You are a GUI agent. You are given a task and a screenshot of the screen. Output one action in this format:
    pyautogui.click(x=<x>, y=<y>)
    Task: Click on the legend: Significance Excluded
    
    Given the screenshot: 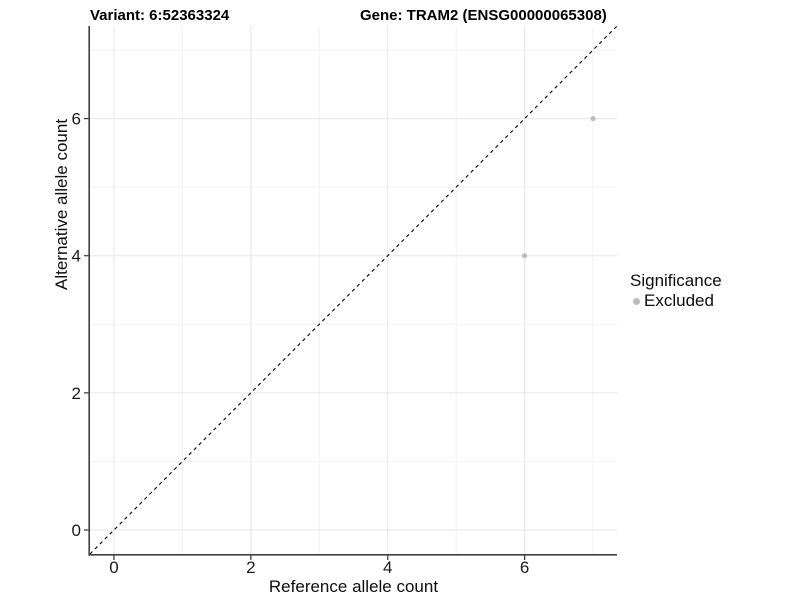 What is the action you would take?
    pyautogui.click(x=676, y=290)
    